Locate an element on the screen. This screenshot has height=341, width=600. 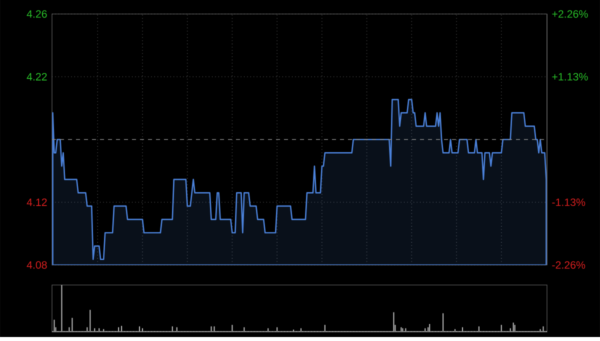
y-tick-label: 4.26 is located at coordinates (36, 14).